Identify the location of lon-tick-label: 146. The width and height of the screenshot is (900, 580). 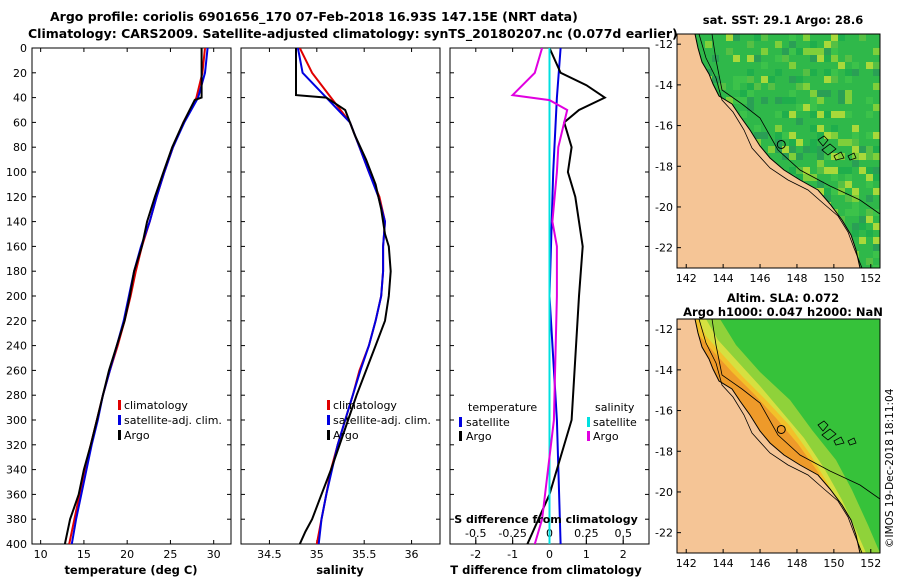
(760, 278).